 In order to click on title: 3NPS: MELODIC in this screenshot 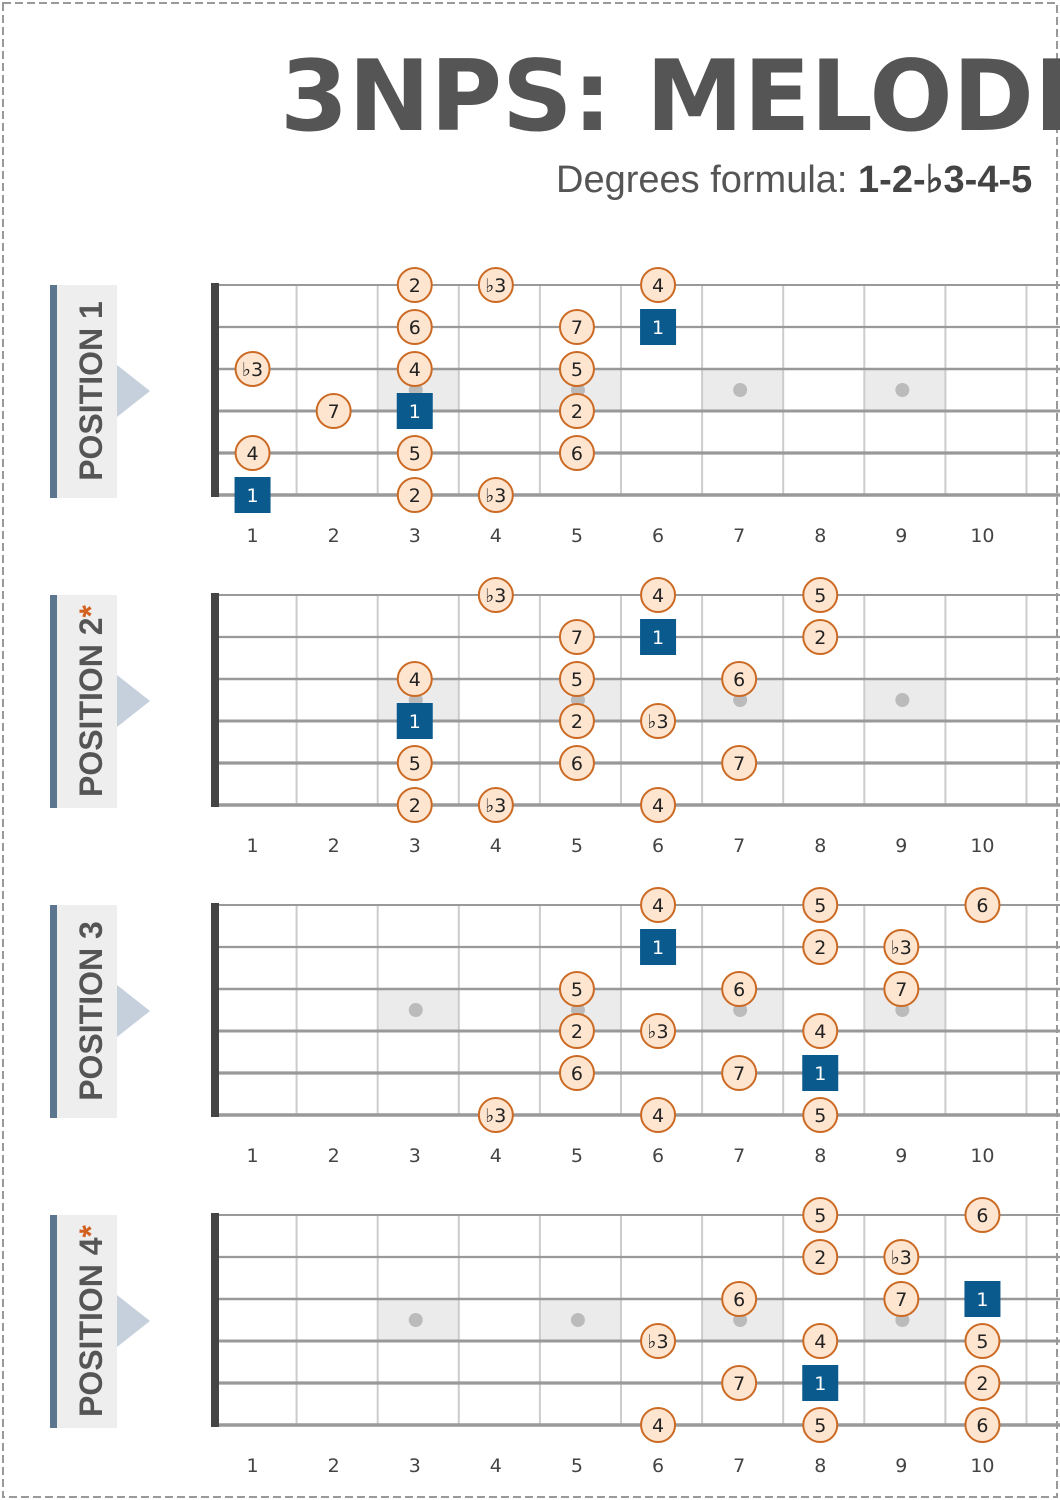, I will do `click(670, 97)`.